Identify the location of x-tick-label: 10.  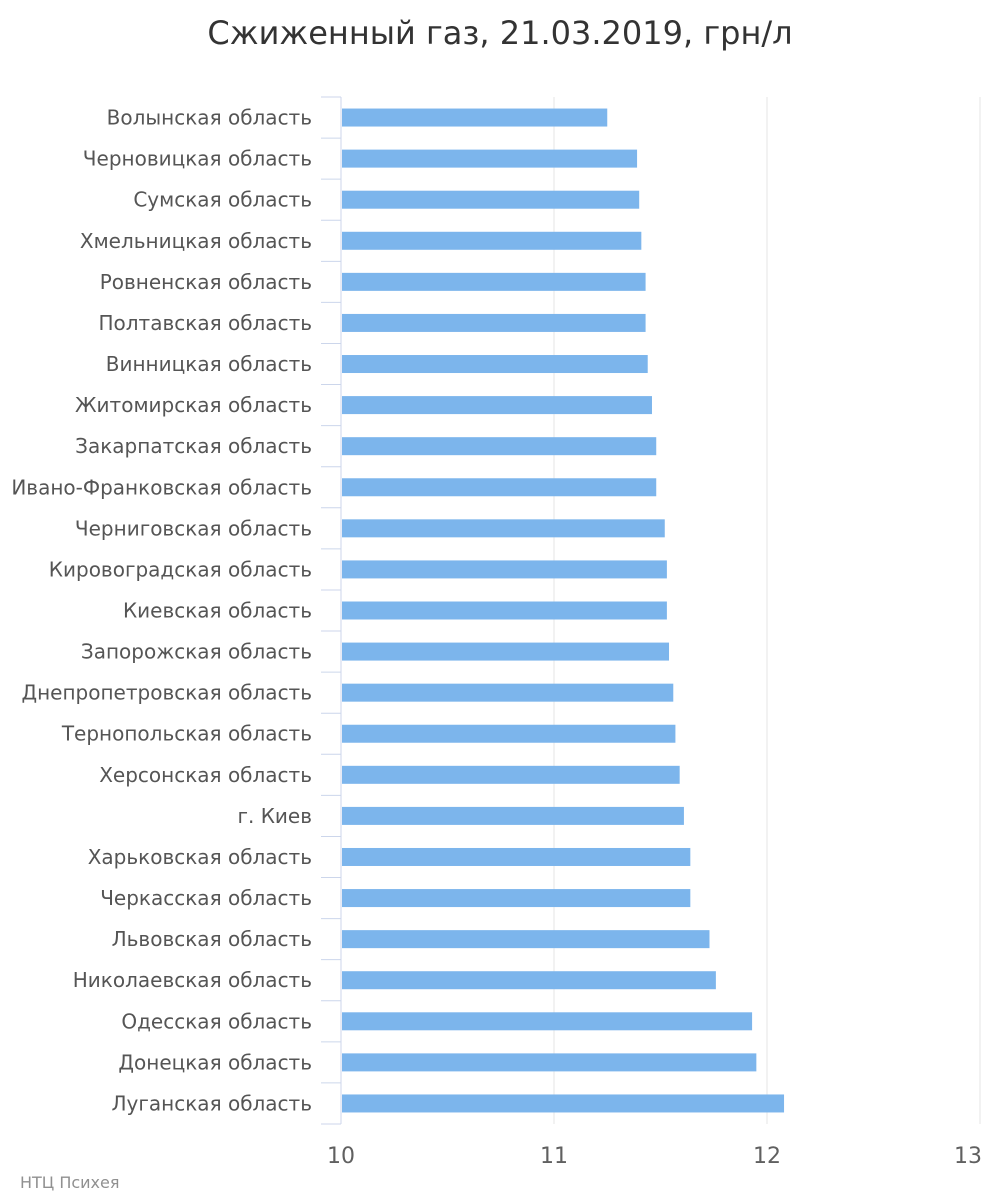
(341, 1156).